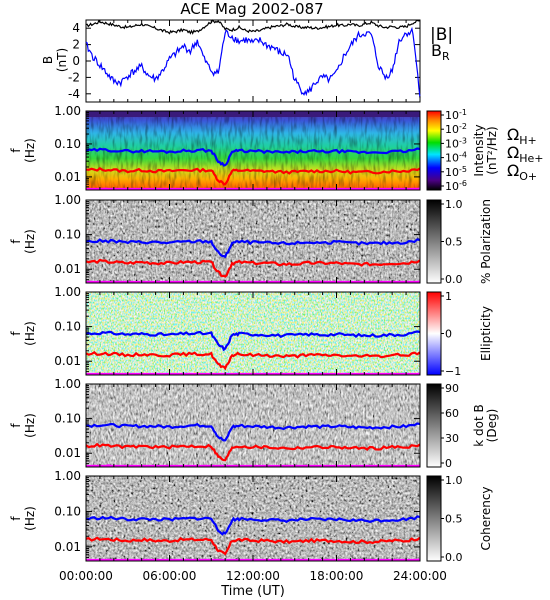 The image size is (550, 600). Describe the element at coordinates (492, 150) in the screenshot. I see `colorbar-title: (nT²/Hz)` at that location.